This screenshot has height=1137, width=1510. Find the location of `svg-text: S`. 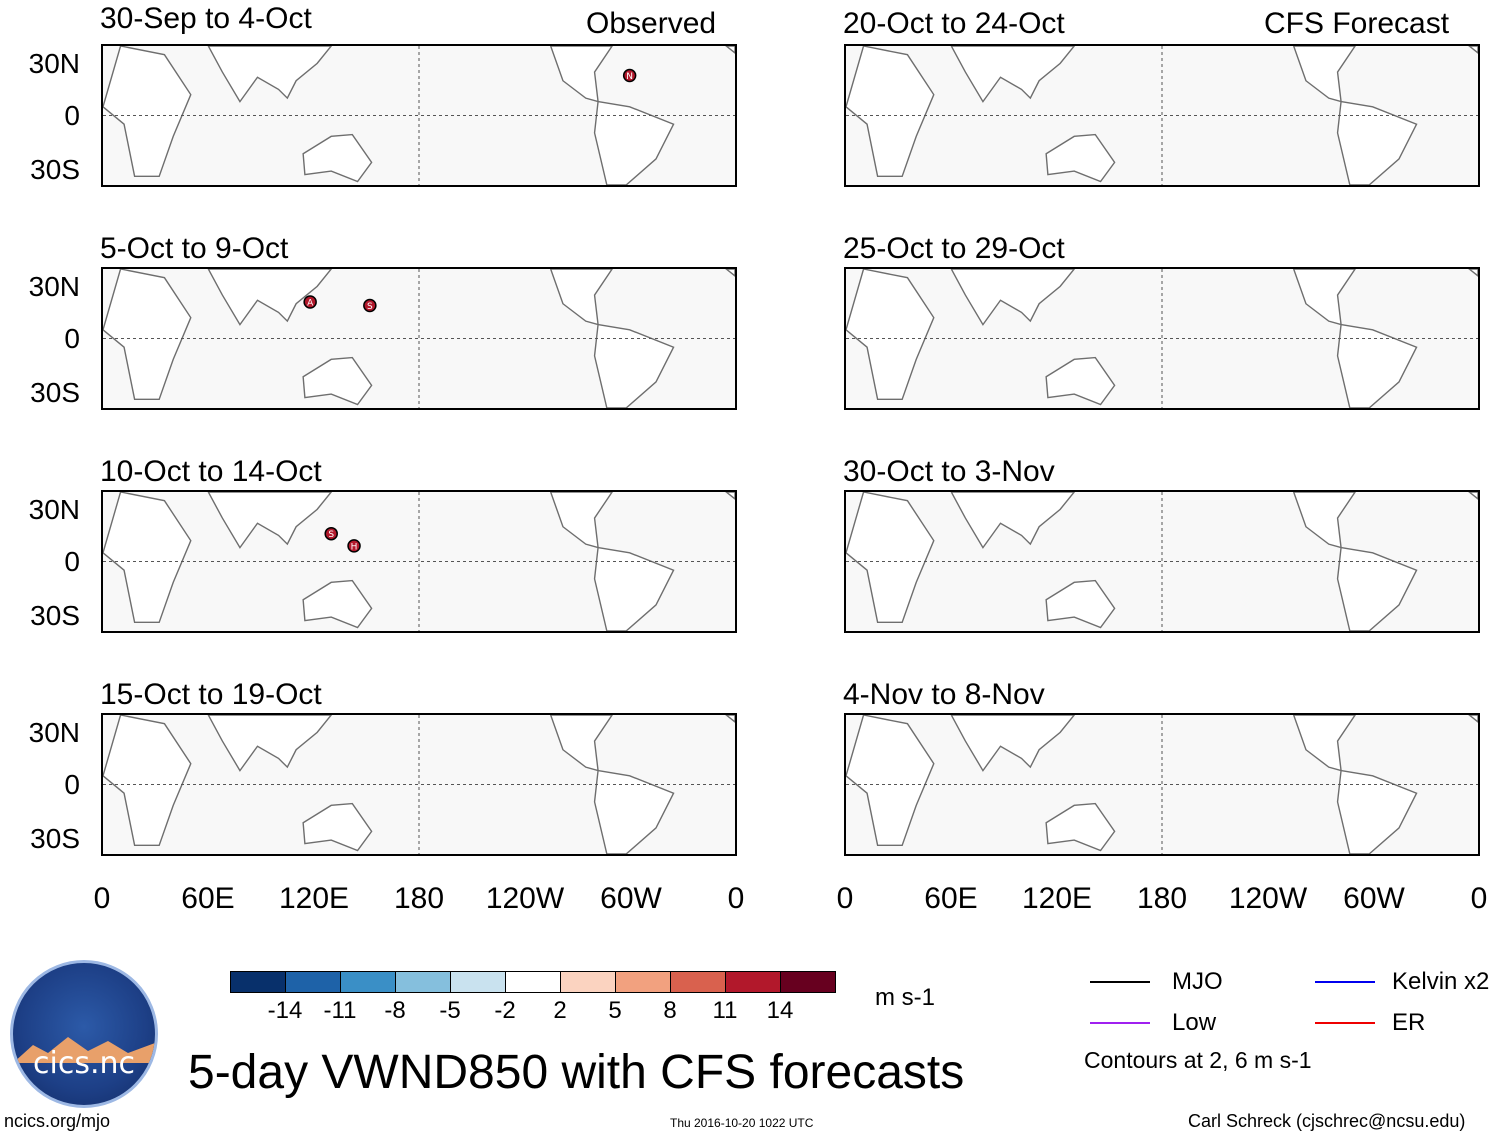

svg-text: S is located at coordinates (370, 307).